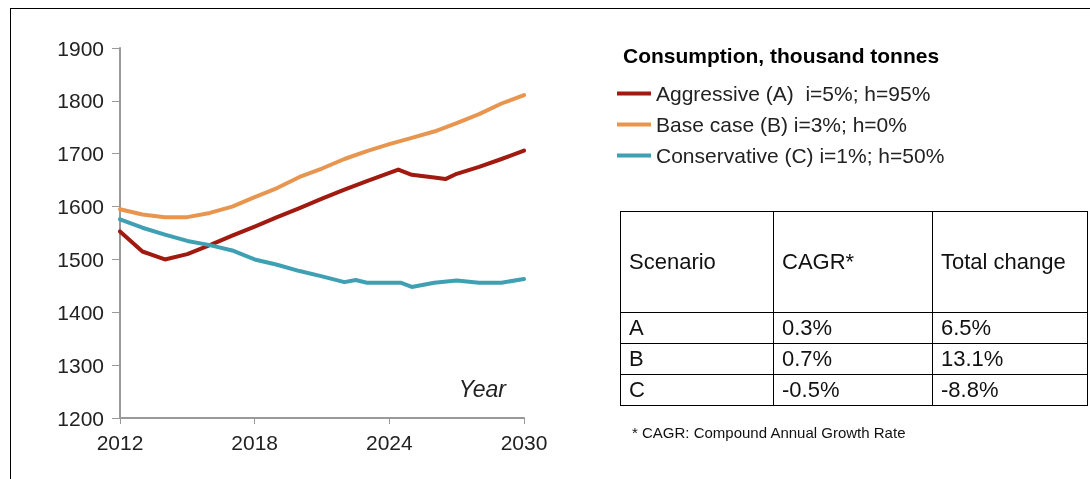  Describe the element at coordinates (697, 262) in the screenshot. I see `category-label: Scenario` at that location.